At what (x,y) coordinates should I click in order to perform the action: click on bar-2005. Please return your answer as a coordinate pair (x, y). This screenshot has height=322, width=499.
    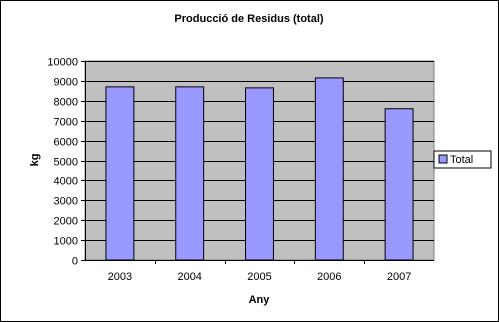
    Looking at the image, I should click on (259, 174).